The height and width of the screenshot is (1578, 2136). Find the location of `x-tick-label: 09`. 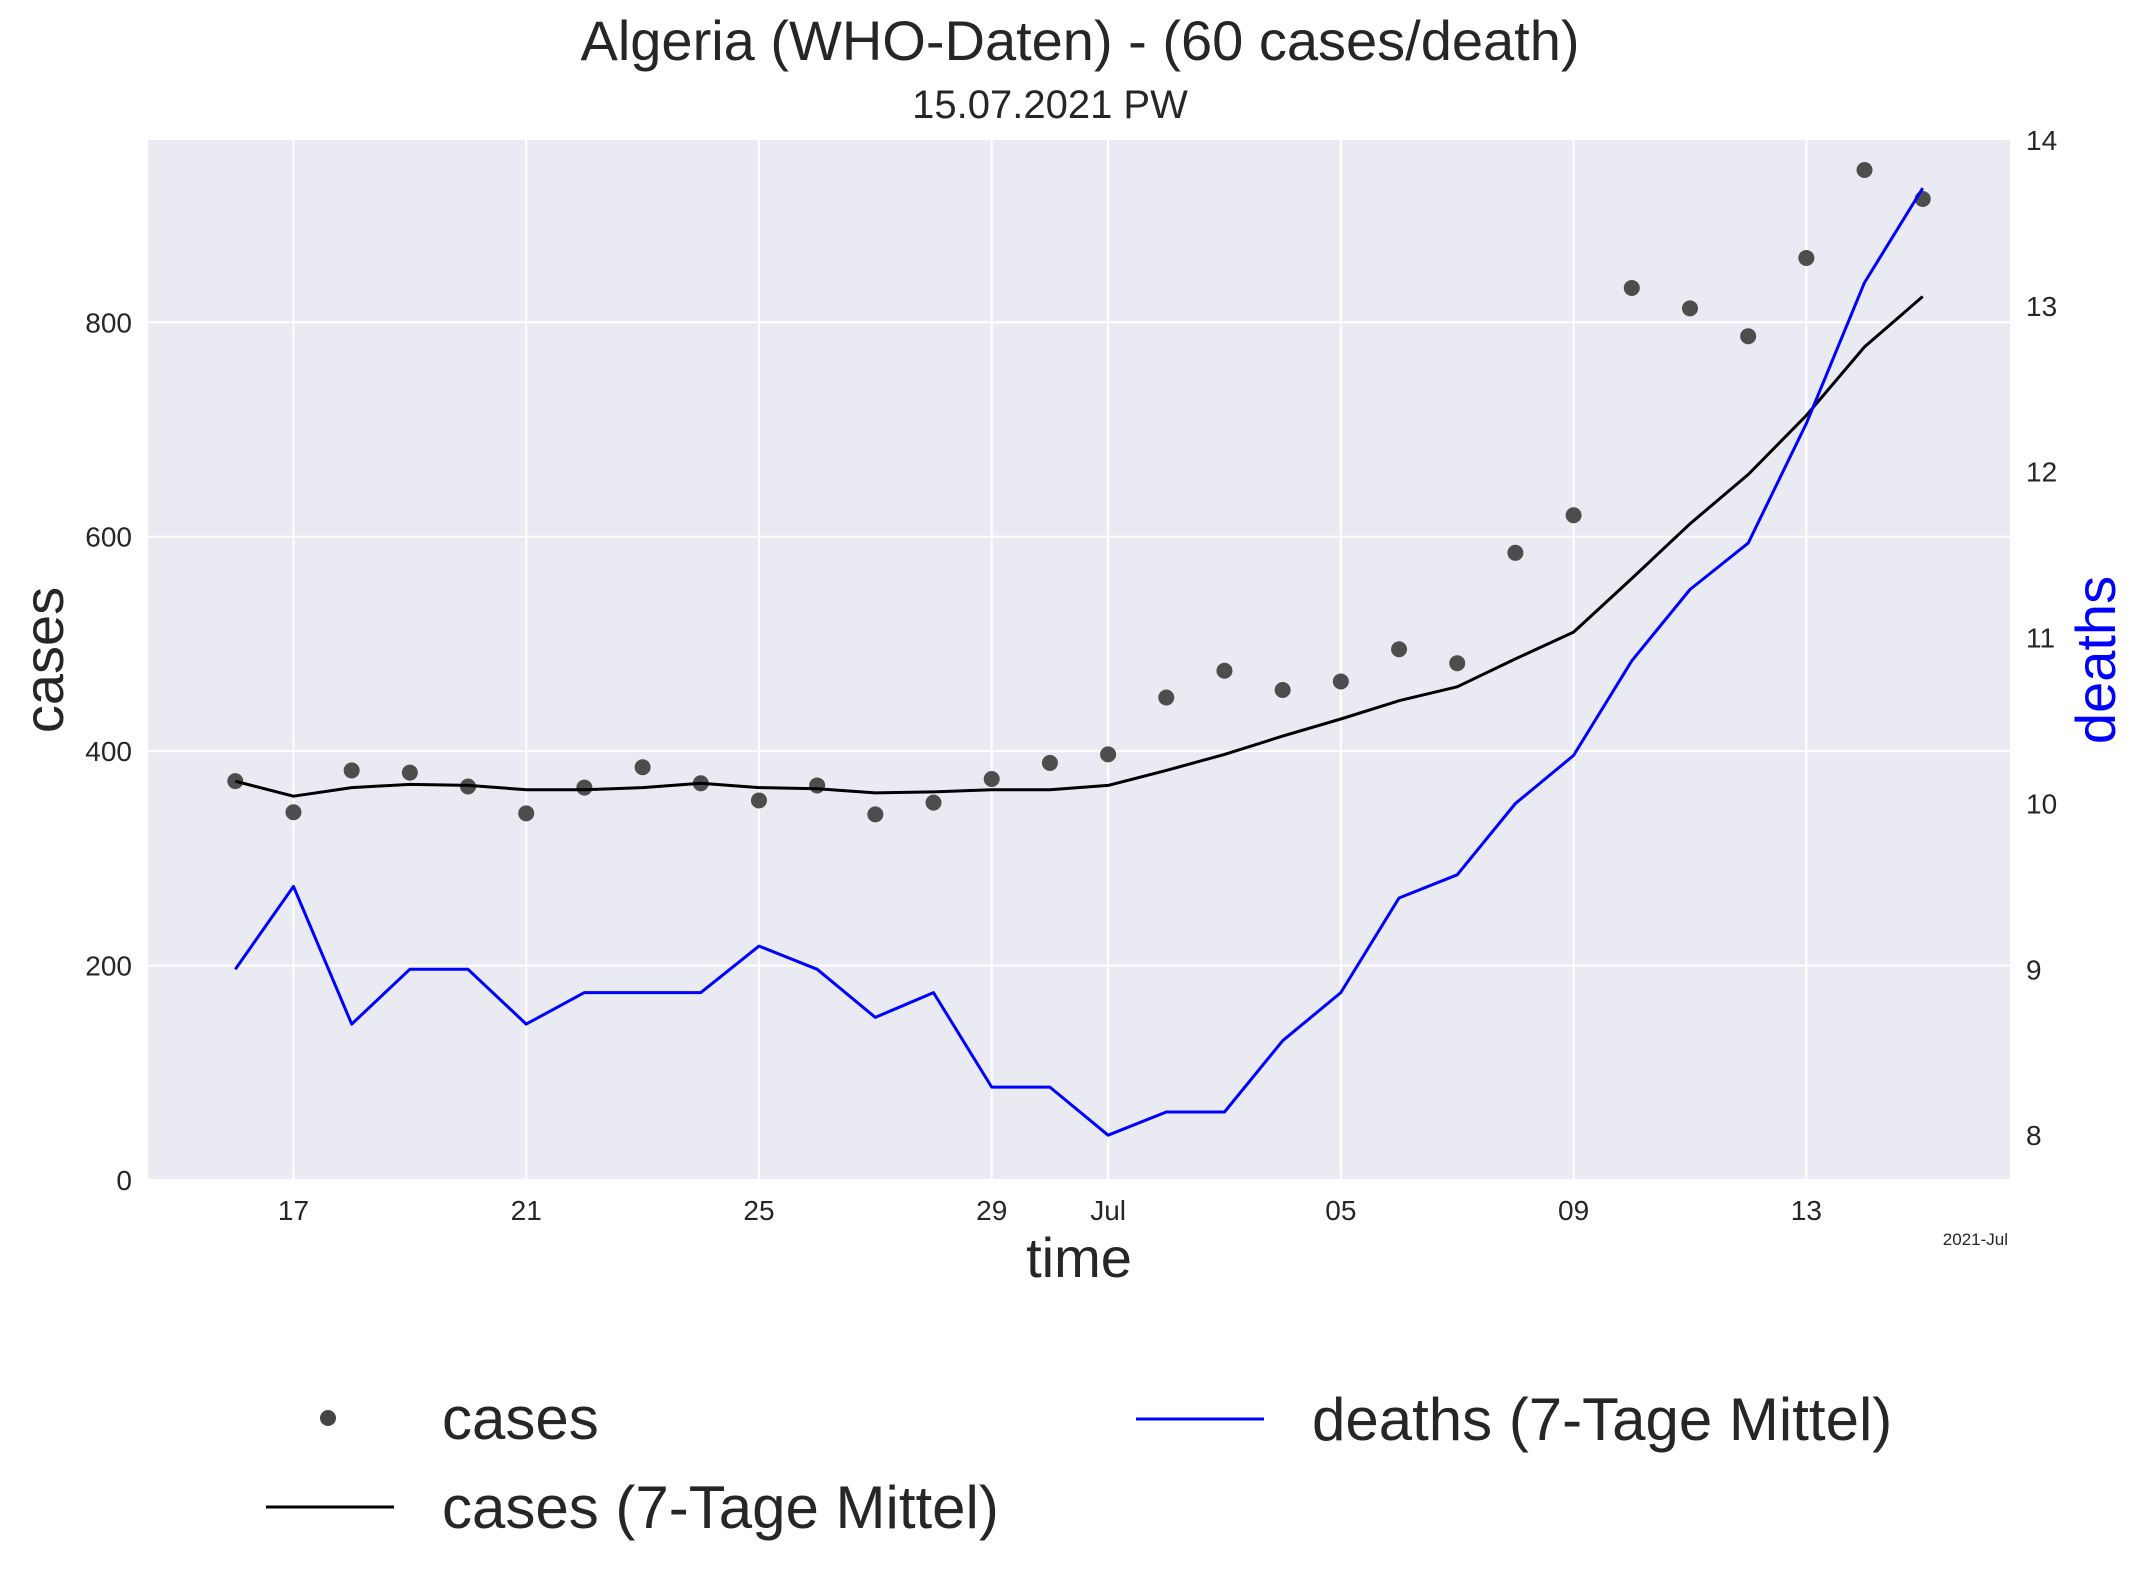

x-tick-label: 09 is located at coordinates (1573, 1210).